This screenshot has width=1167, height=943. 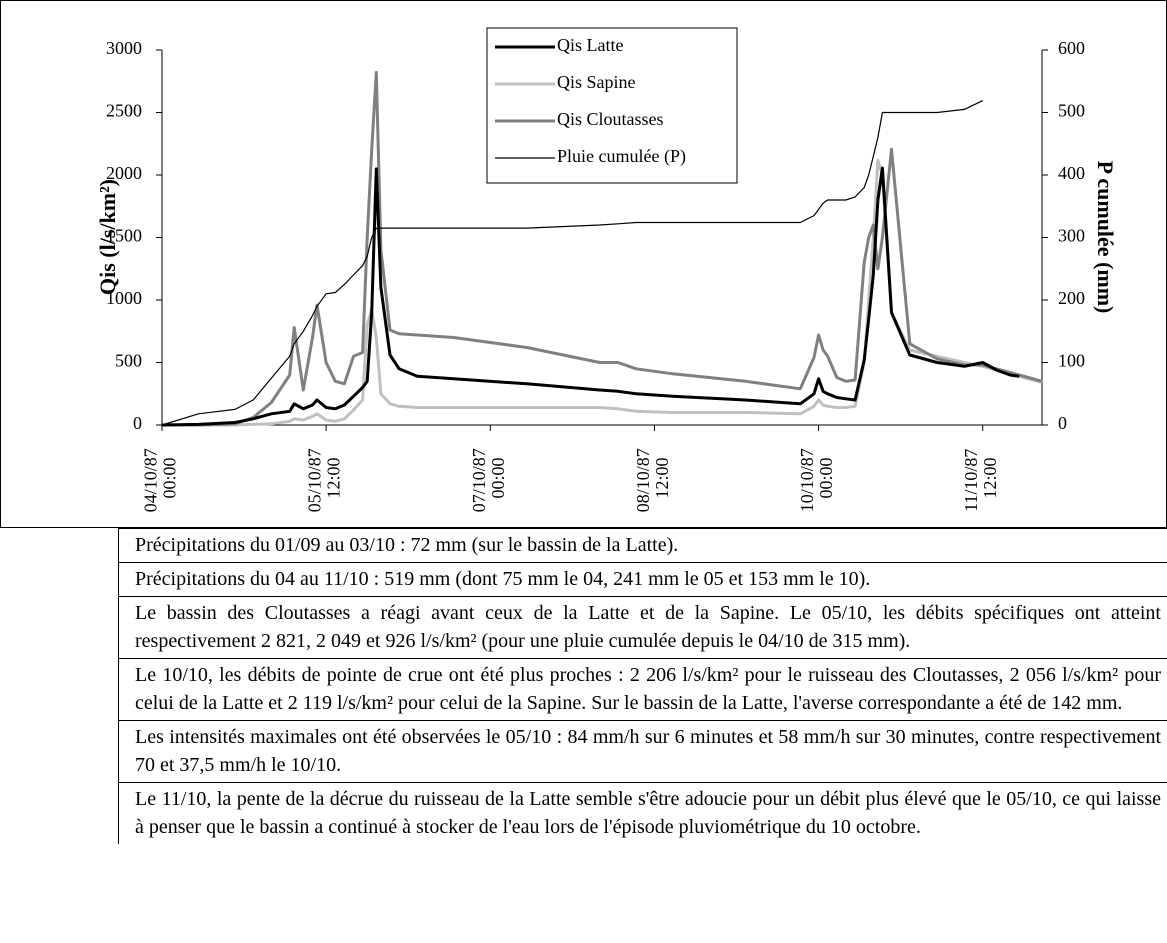 What do you see at coordinates (1071, 173) in the screenshot?
I see `y2-tick-label: 400` at bounding box center [1071, 173].